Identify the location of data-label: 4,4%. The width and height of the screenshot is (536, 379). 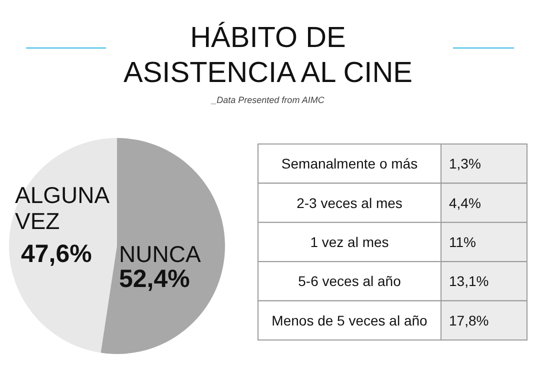
(465, 202).